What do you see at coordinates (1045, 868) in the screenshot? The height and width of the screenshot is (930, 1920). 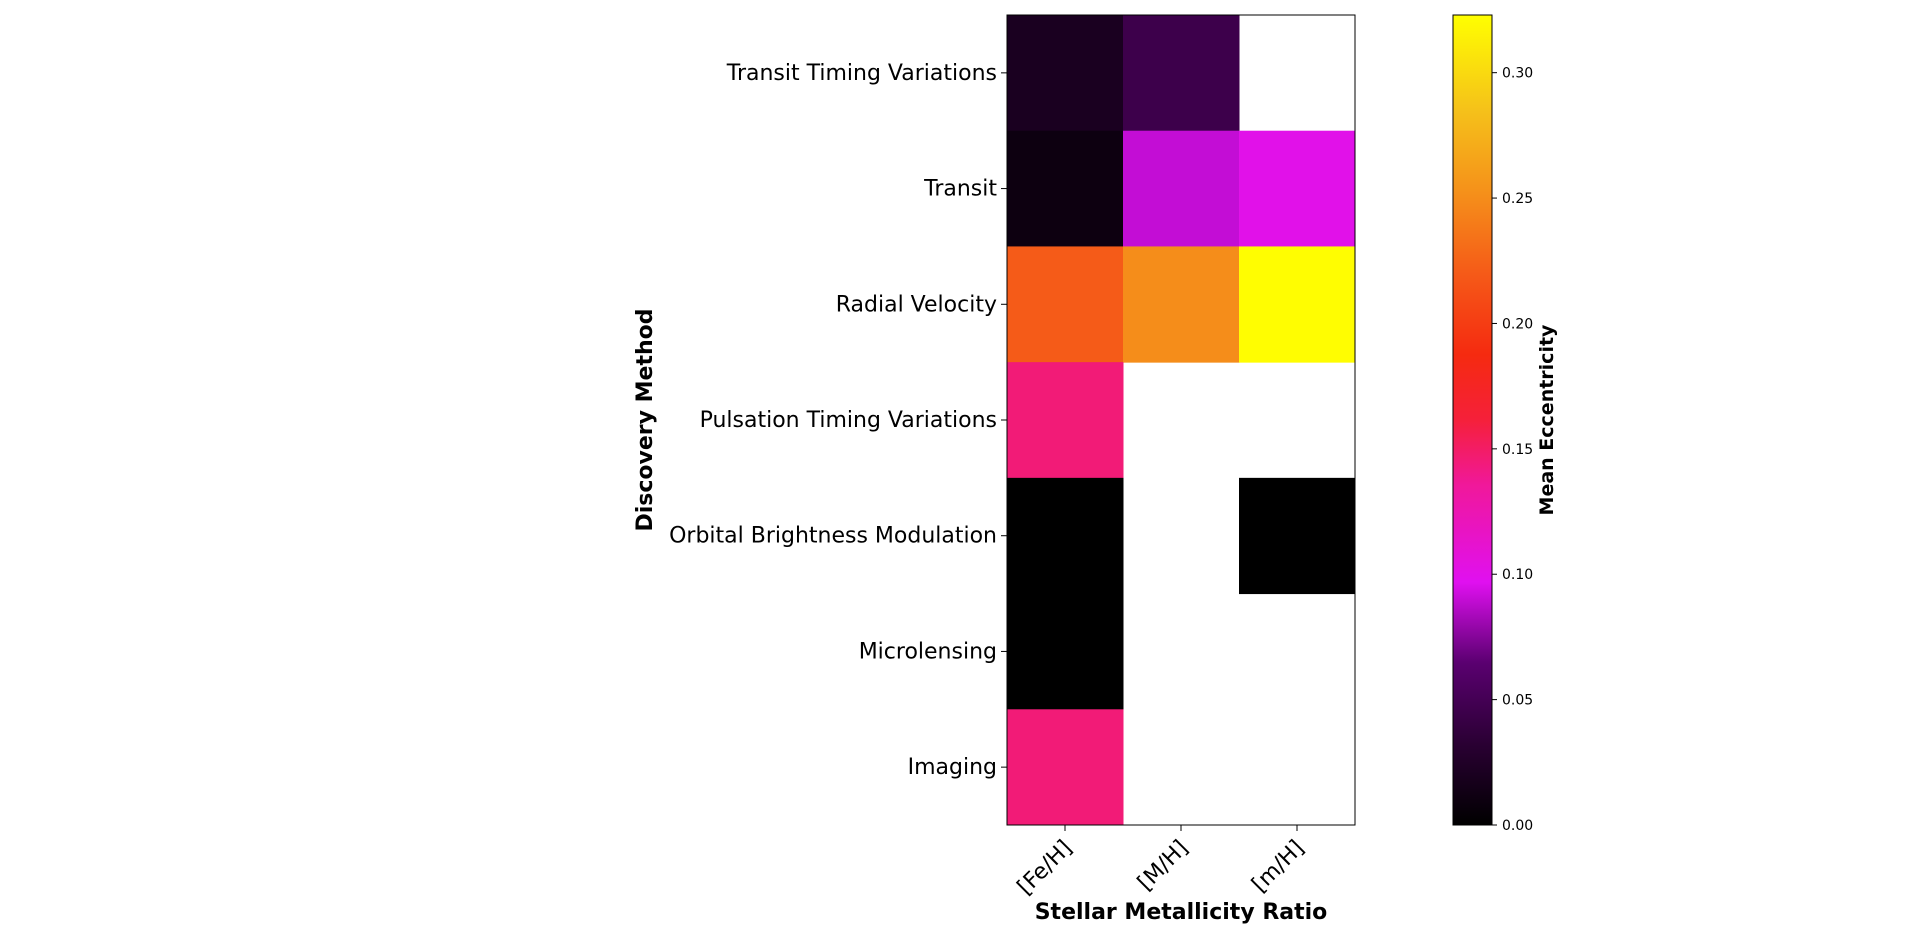 I see `col-tick-label: [Fe/H]` at bounding box center [1045, 868].